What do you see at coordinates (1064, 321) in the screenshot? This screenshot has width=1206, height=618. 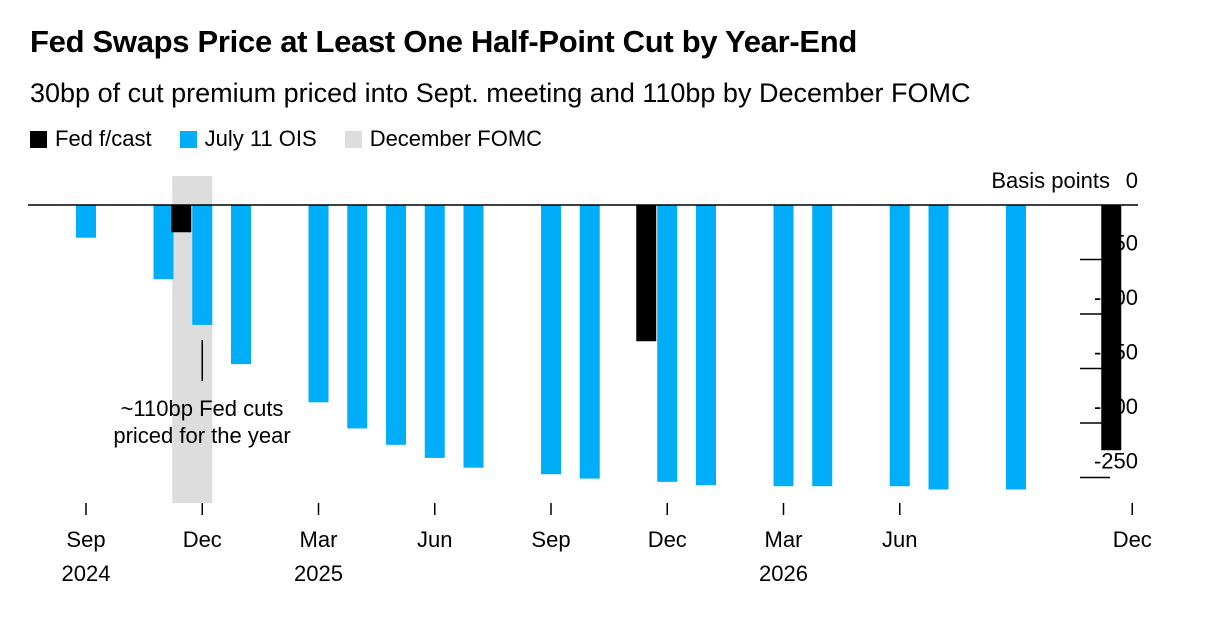 I see `y-axis: Basis points 0 -50 -100 -150 -200 -250` at bounding box center [1064, 321].